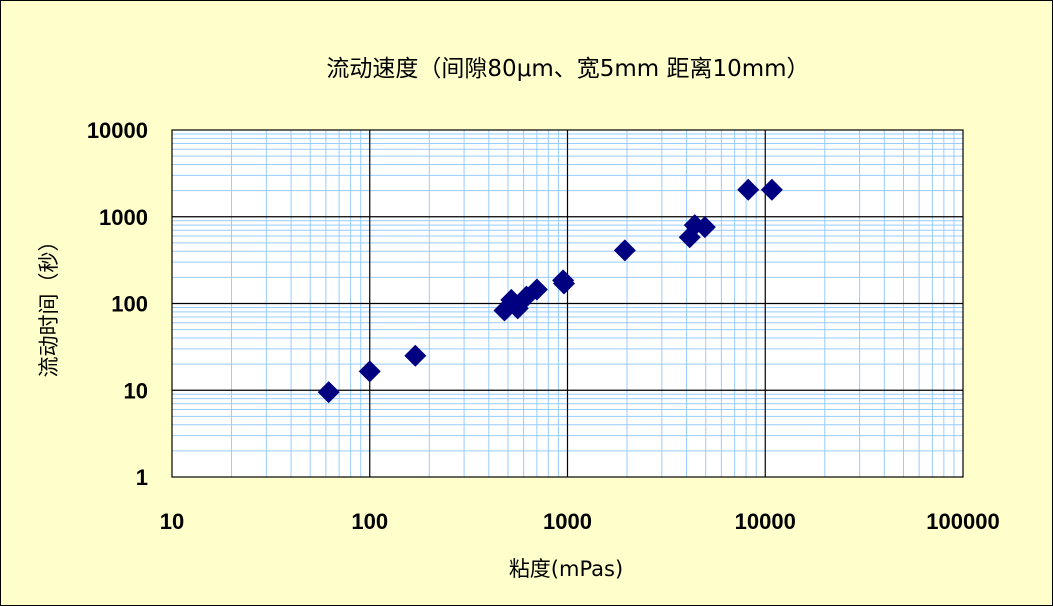 The image size is (1053, 606). What do you see at coordinates (49, 304) in the screenshot?
I see `y-axis-title: 流动时间（秒）` at bounding box center [49, 304].